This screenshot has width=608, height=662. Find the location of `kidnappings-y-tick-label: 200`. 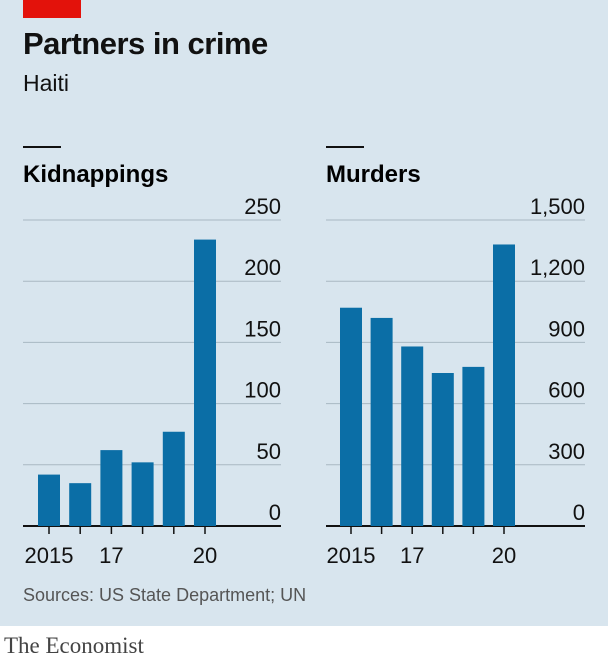

kidnappings-y-tick-label: 200 is located at coordinates (262, 267).